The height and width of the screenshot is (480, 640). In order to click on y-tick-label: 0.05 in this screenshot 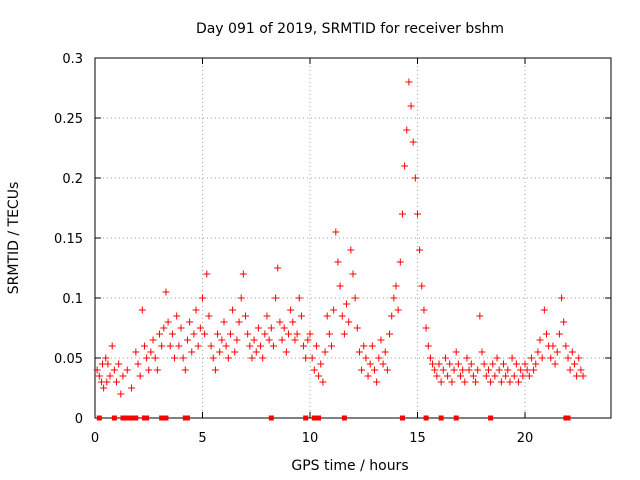, I will do `click(68, 359)`.